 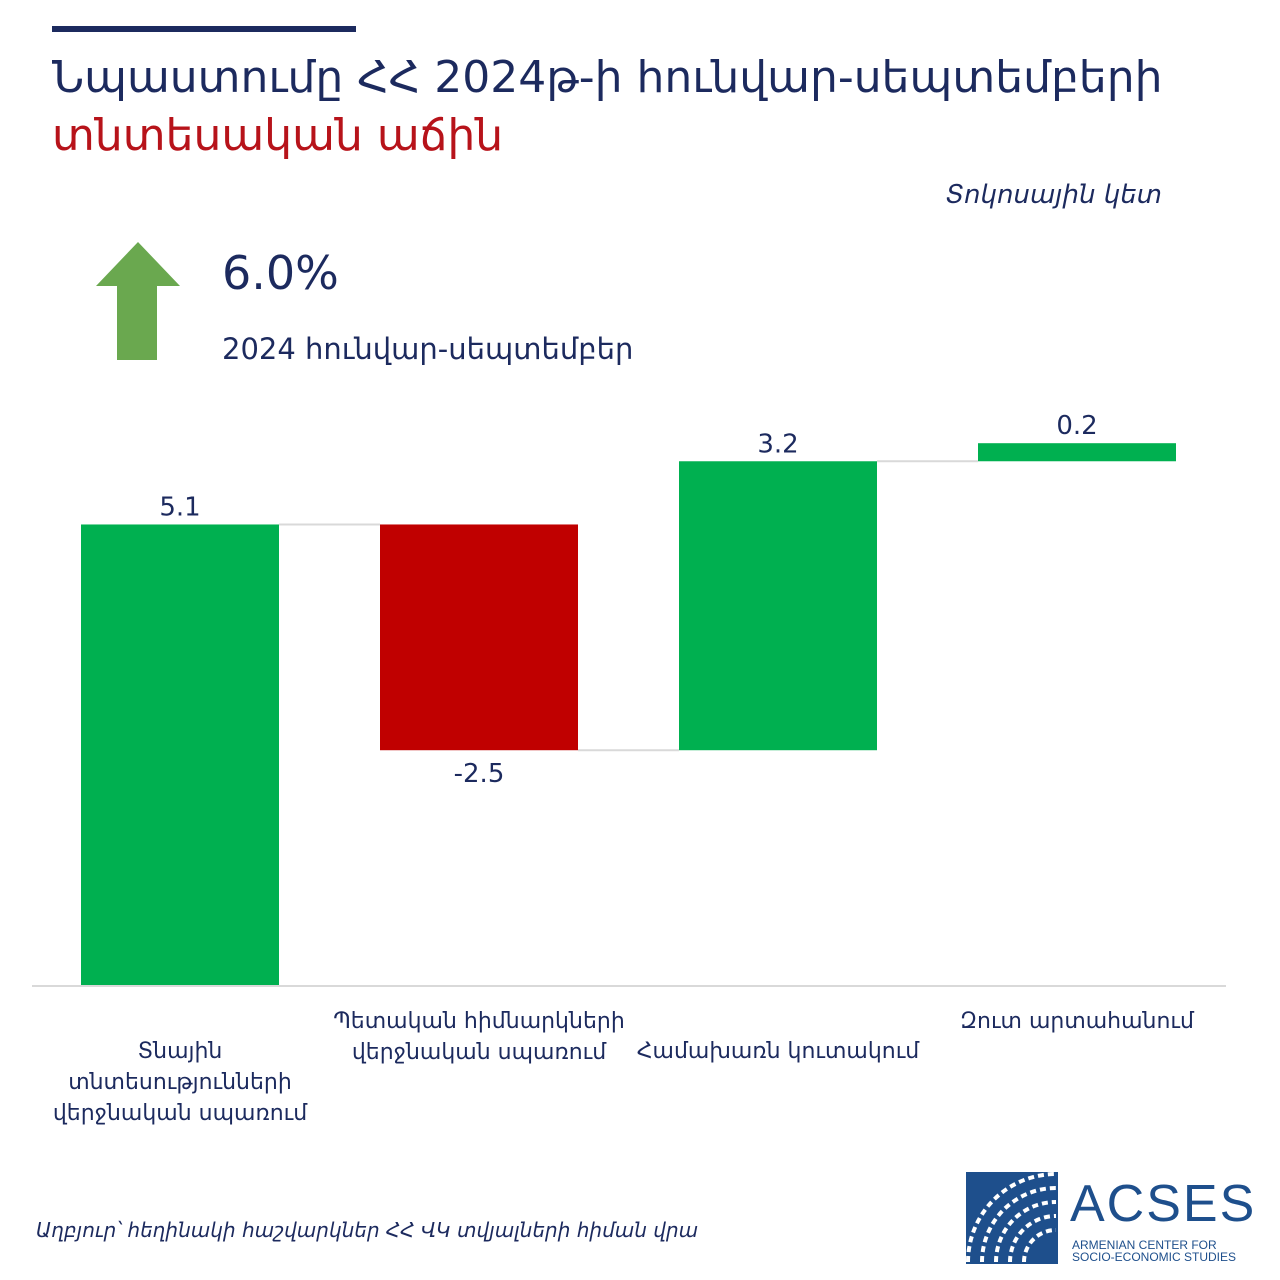 I want to click on headline-period: 2024 հունվար-սեպտեմբեր, so click(x=428, y=349).